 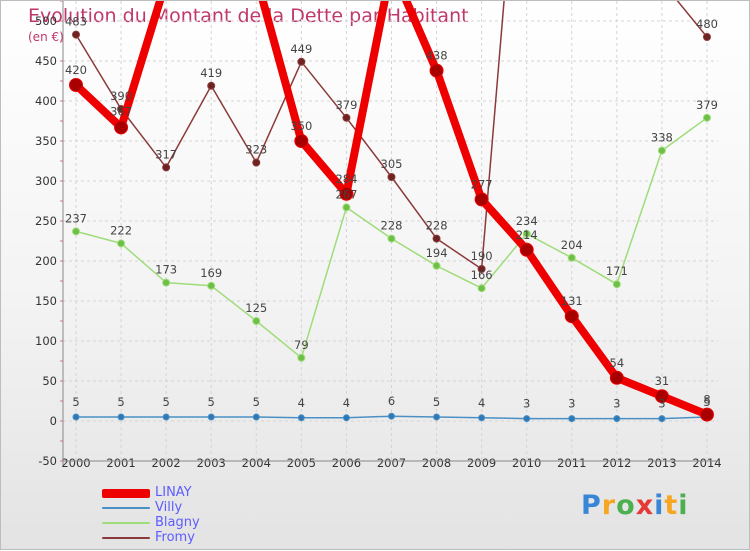 I want to click on data-label-linay: 284, so click(x=346, y=179).